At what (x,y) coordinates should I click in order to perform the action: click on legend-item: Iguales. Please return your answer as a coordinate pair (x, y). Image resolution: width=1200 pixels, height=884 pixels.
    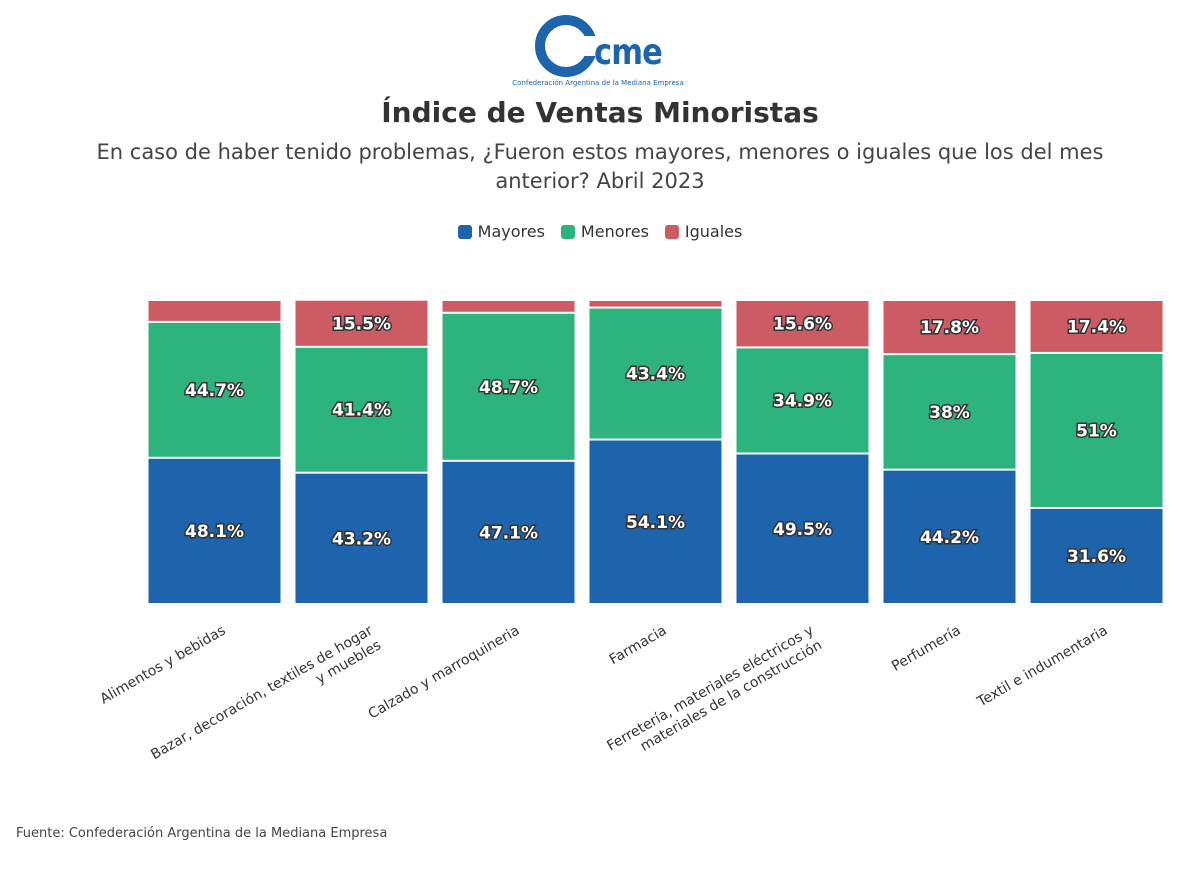
    Looking at the image, I should click on (703, 231).